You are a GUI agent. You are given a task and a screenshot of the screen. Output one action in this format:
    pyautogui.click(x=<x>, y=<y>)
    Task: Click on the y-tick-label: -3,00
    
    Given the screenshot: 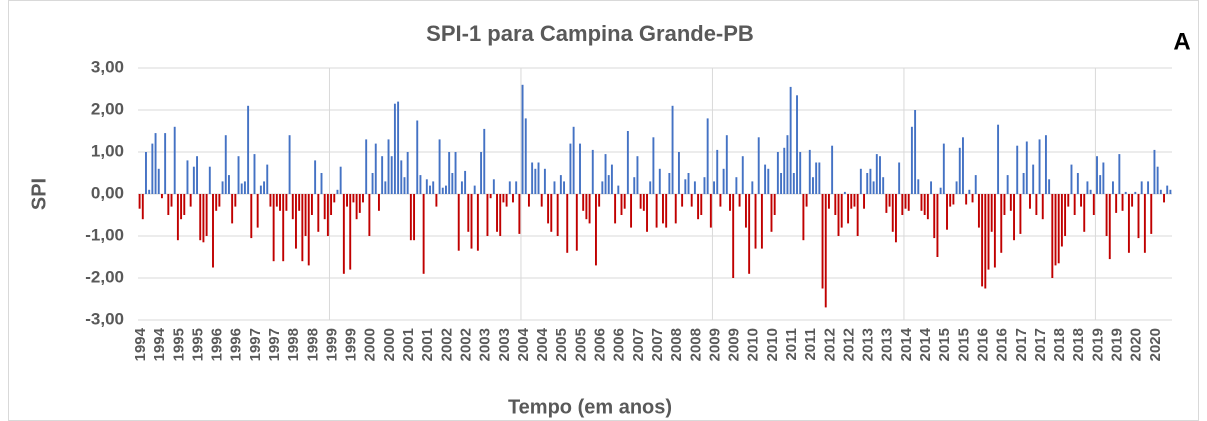 What is the action you would take?
    pyautogui.click(x=104, y=318)
    